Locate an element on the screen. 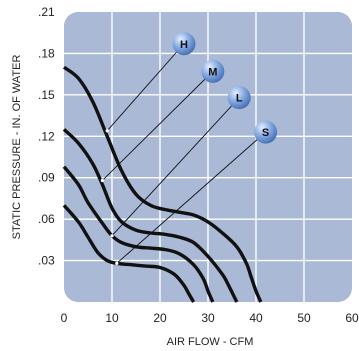  x-tick-label: 40 is located at coordinates (256, 318).